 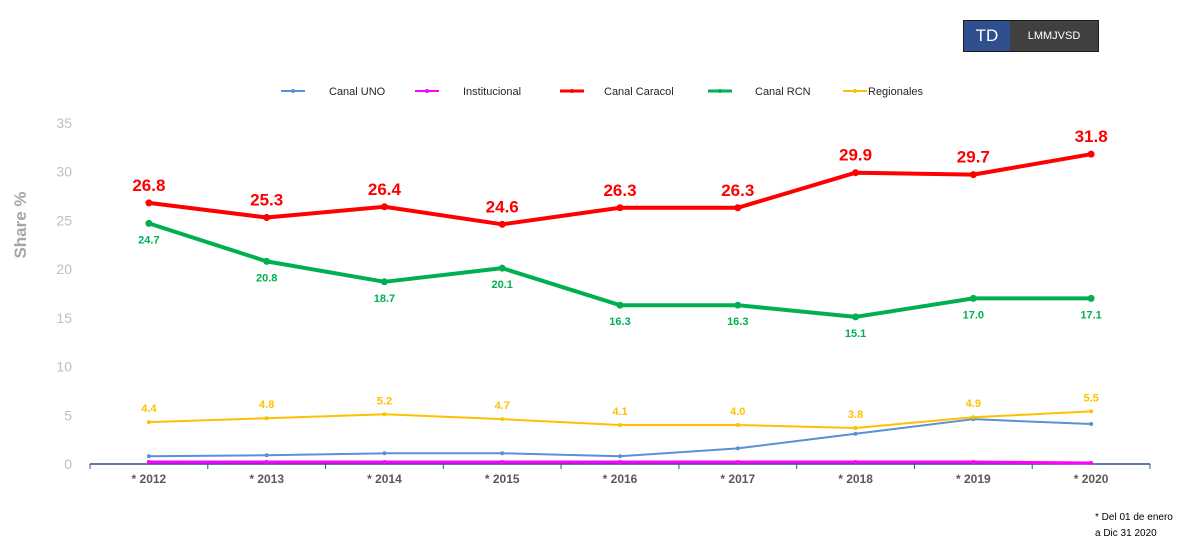 I want to click on data-label: 26.8, so click(x=148, y=185).